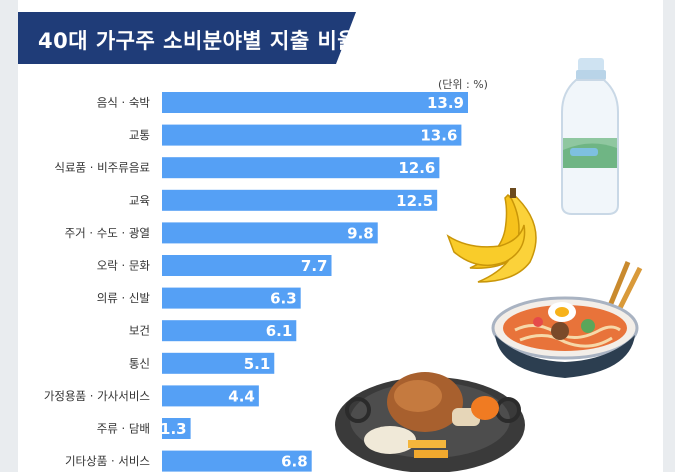 The image size is (675, 472). I want to click on value-label: 12.6, so click(416, 168).